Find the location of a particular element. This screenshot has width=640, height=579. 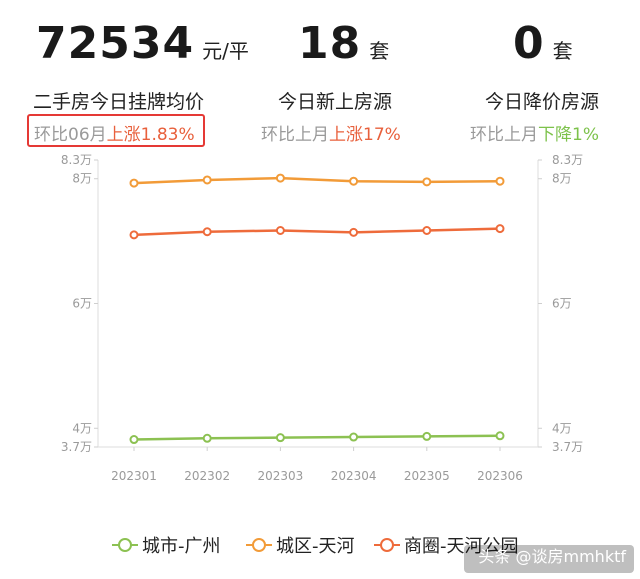

watermark: 头条 @谈房mmhktf is located at coordinates (552, 555).